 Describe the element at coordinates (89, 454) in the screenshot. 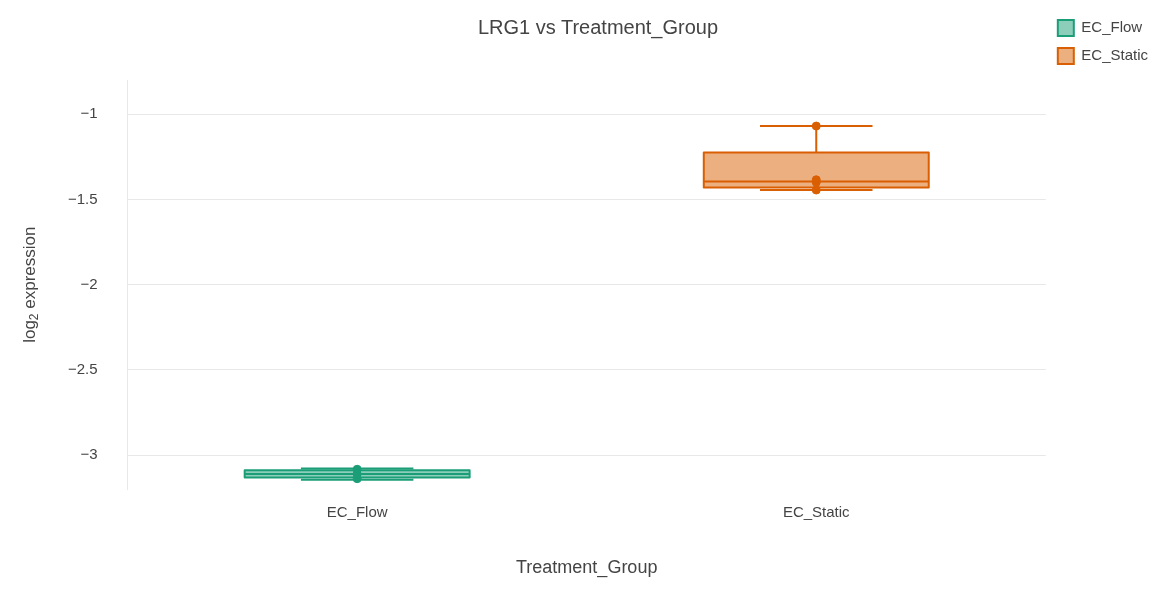

I see `y-tick-label: −3` at that location.